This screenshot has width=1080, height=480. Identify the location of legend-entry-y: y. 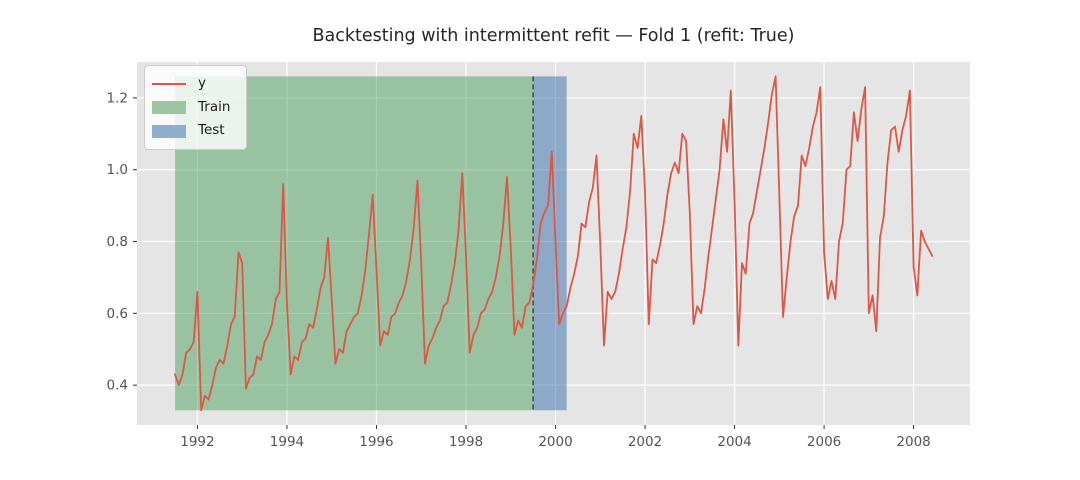
(195, 84).